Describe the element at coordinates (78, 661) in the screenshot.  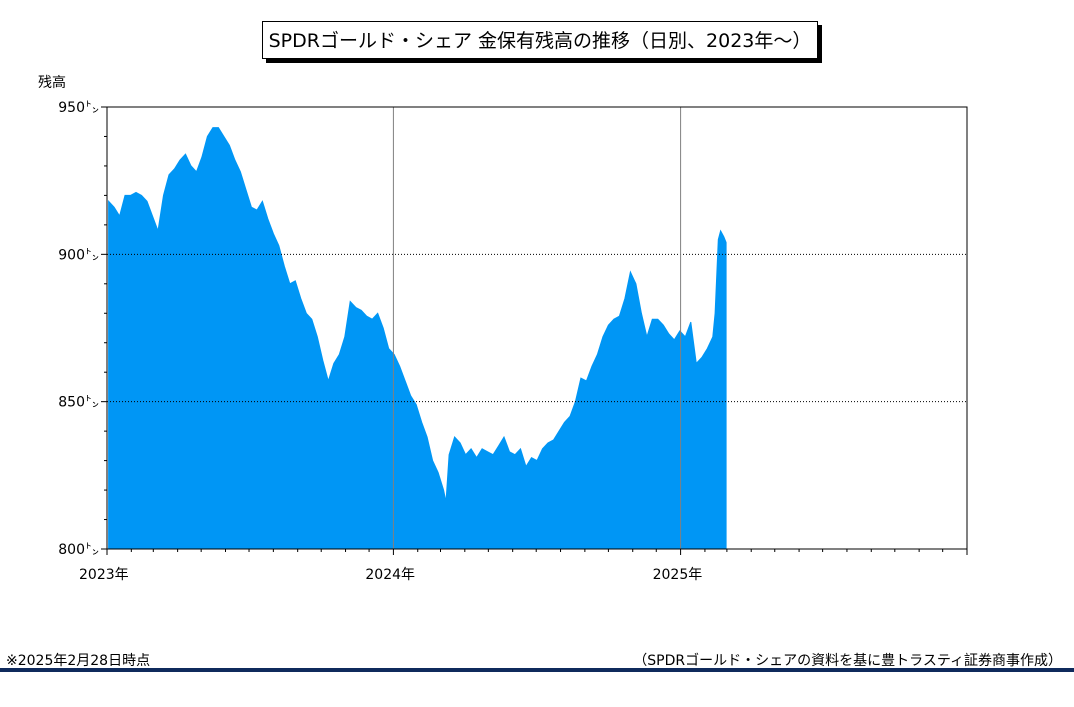
I see `as-of-note: ※2025年2月28日時点` at that location.